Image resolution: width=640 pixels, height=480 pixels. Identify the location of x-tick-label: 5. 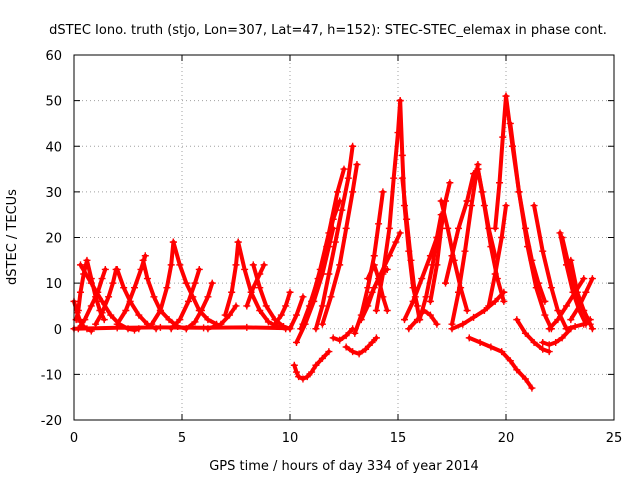
(182, 438).